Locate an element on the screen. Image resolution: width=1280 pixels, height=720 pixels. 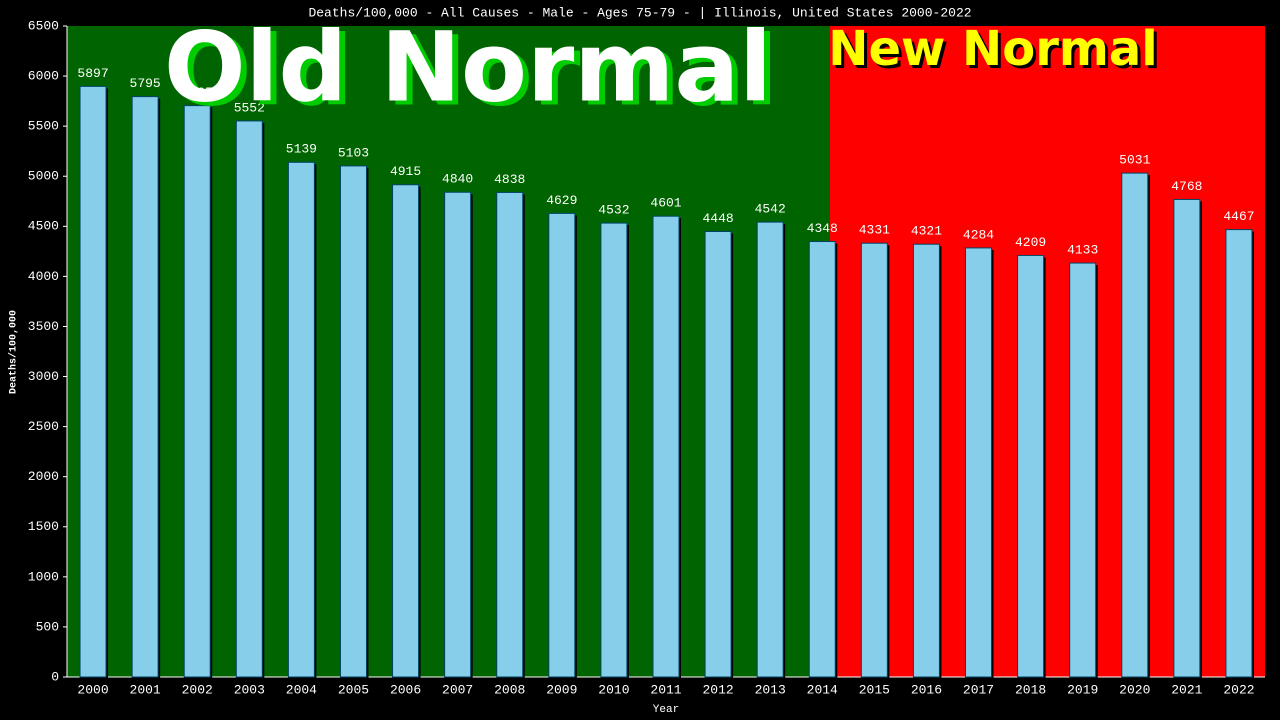
x-tick-label: 2013 is located at coordinates (770, 689).